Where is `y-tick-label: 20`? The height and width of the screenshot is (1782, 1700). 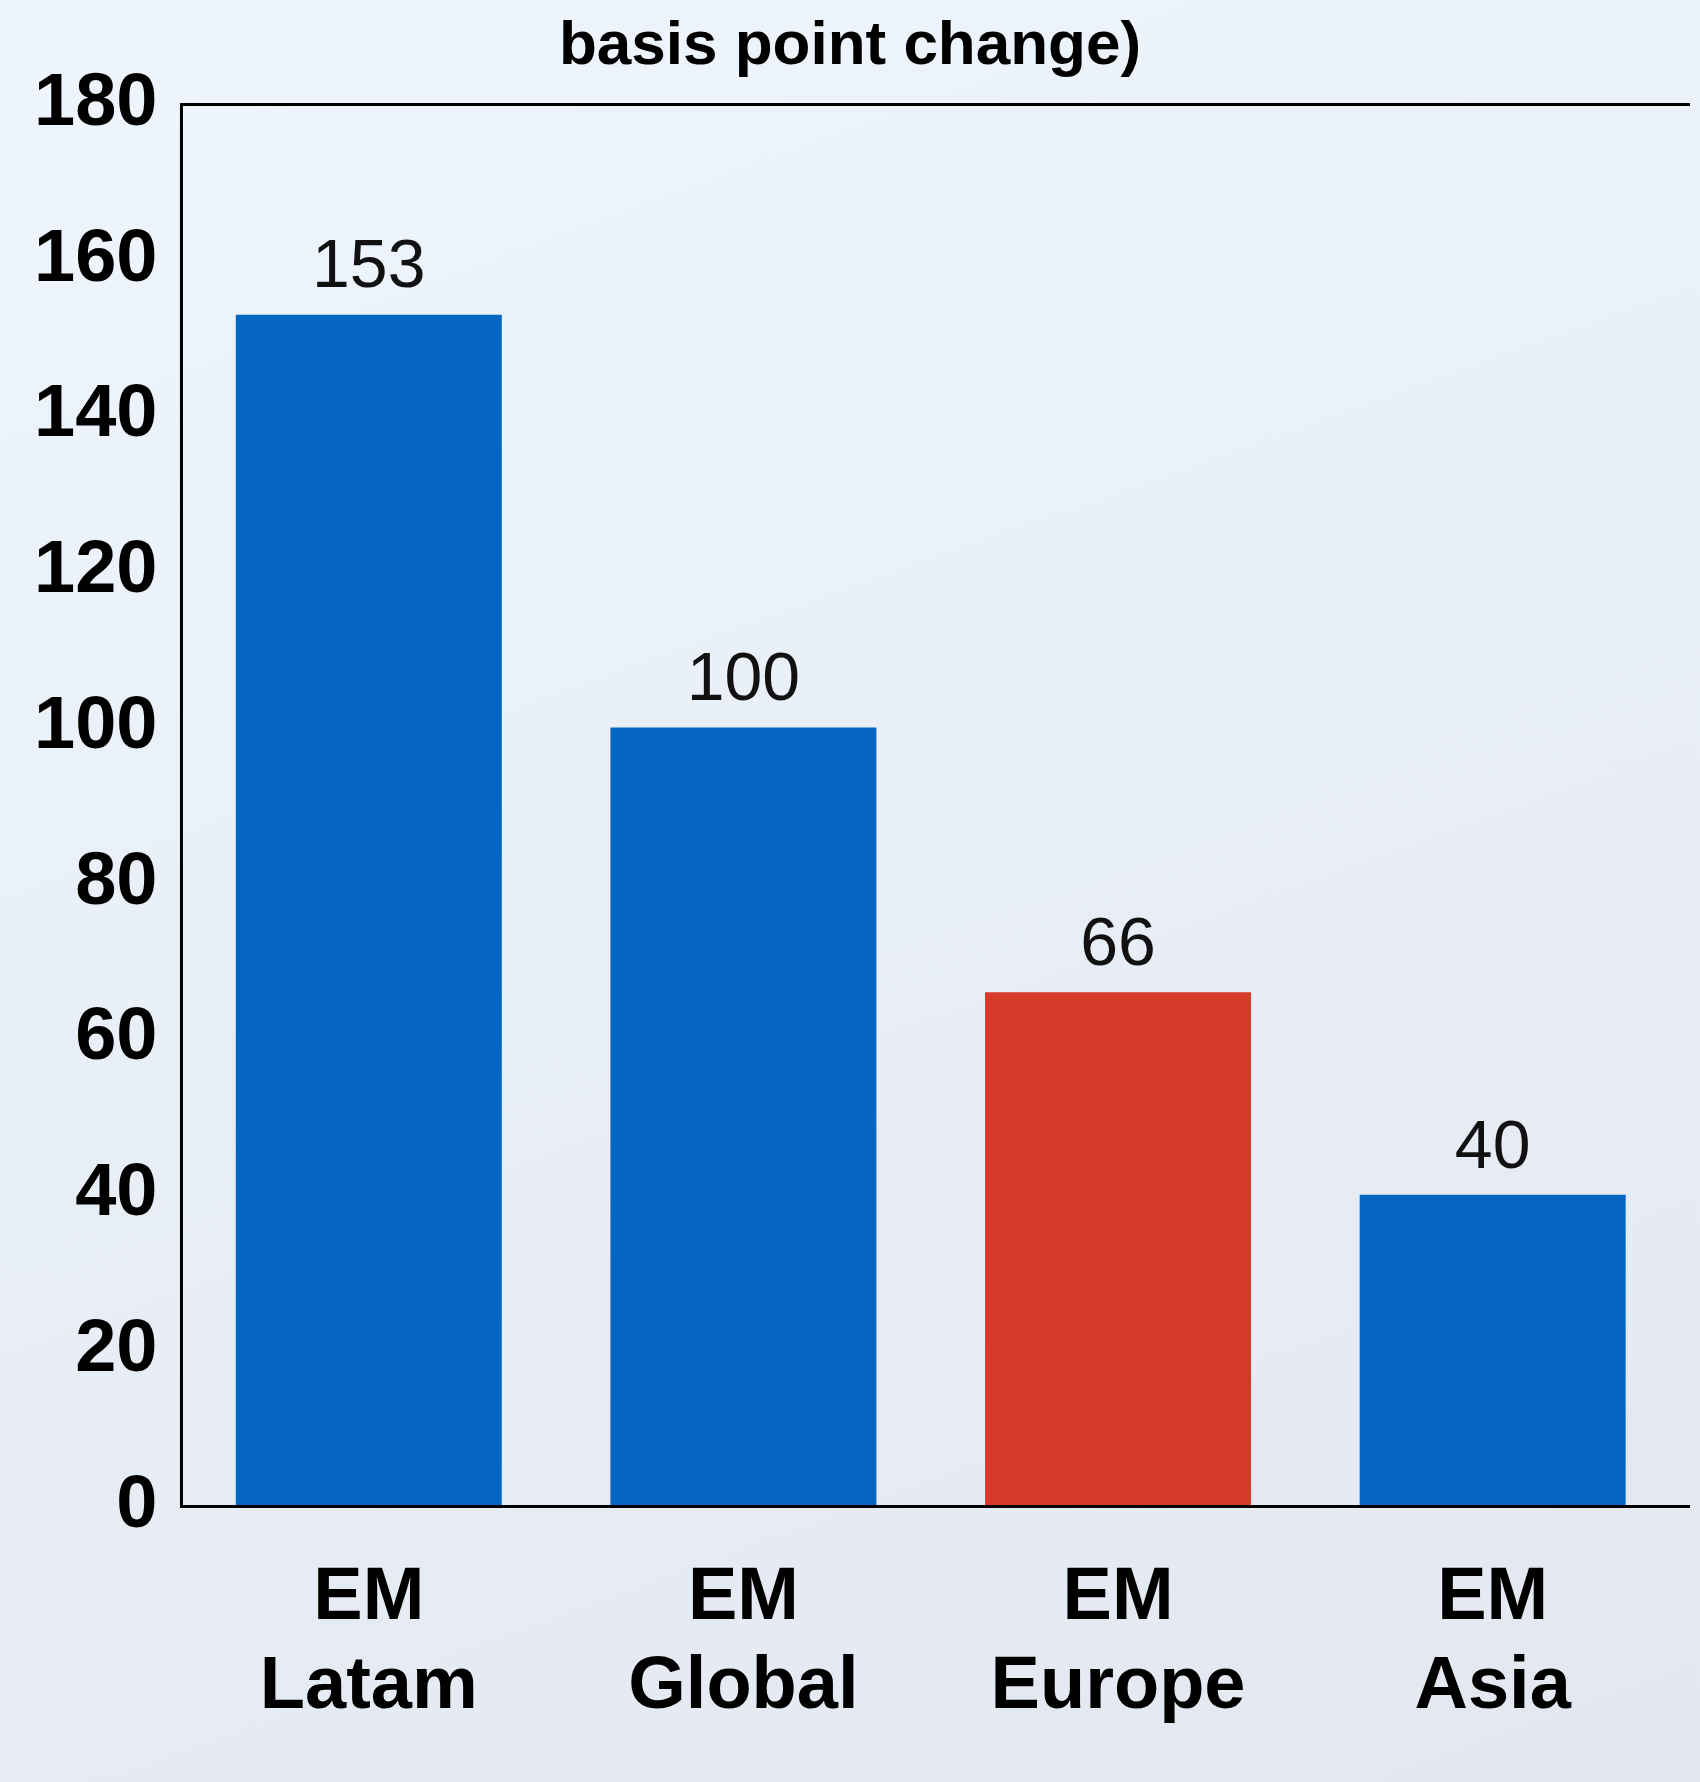 y-tick-label: 20 is located at coordinates (116, 1346).